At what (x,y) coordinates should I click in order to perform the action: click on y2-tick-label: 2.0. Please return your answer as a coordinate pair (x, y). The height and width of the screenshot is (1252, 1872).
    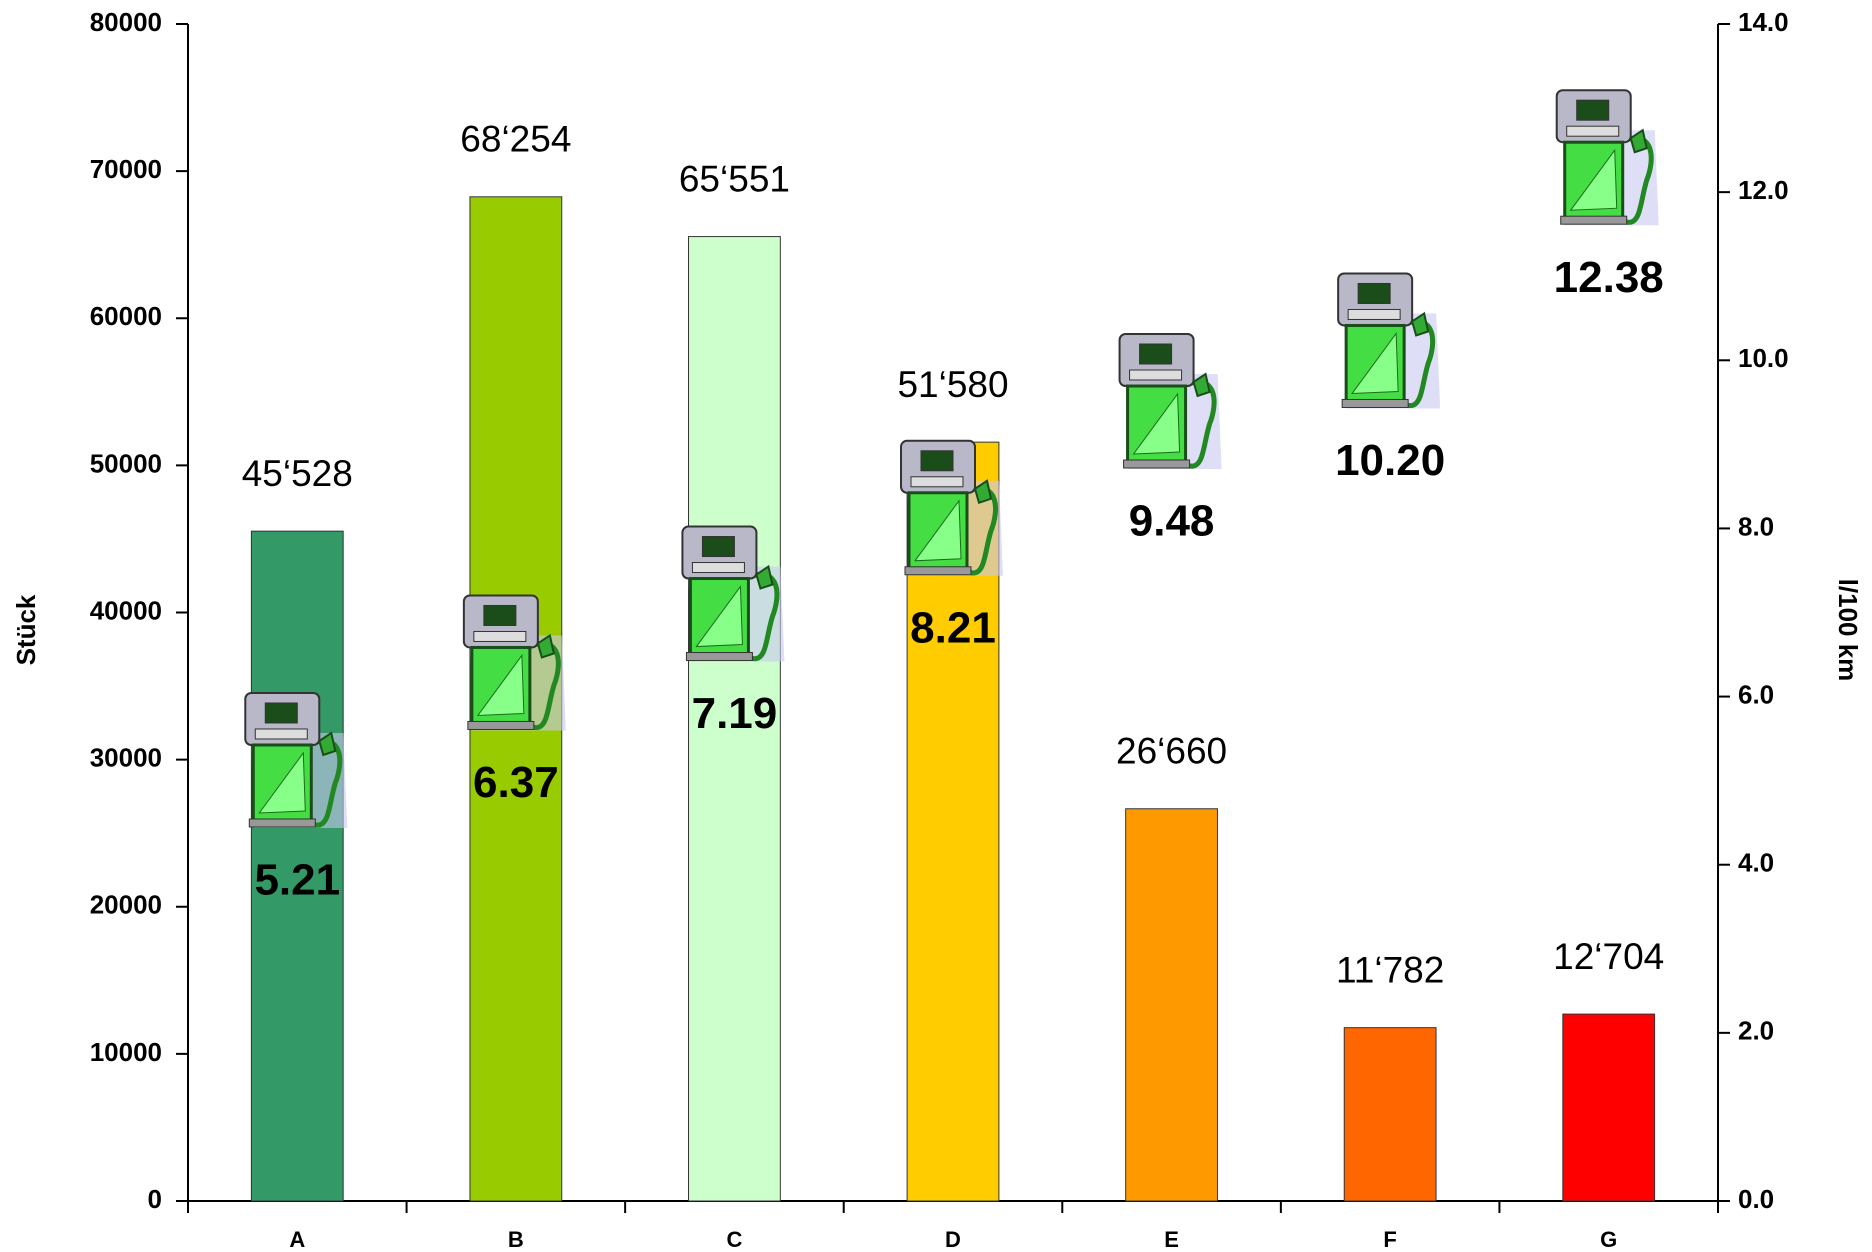
    Looking at the image, I should click on (1756, 1031).